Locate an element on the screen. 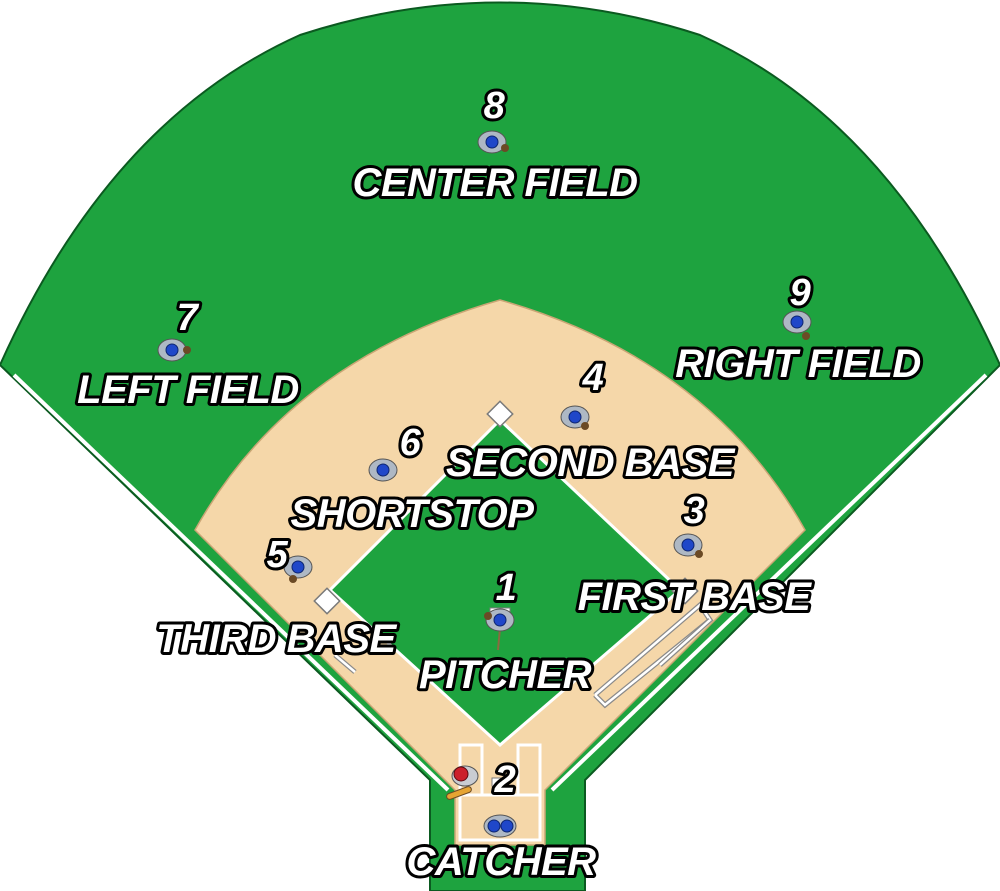 This screenshot has width=1000, height=891. pitcher-figure is located at coordinates (499, 629).